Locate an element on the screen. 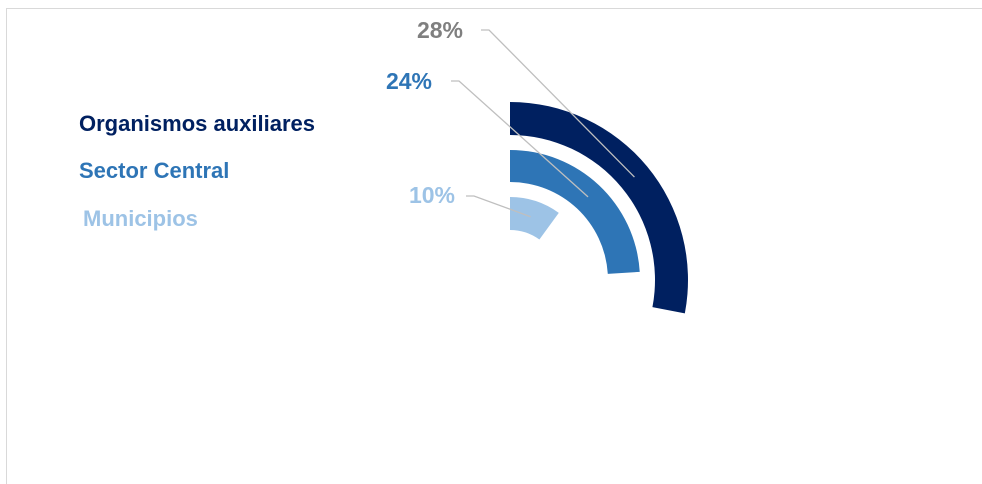  bar-organismos is located at coordinates (599, 208).